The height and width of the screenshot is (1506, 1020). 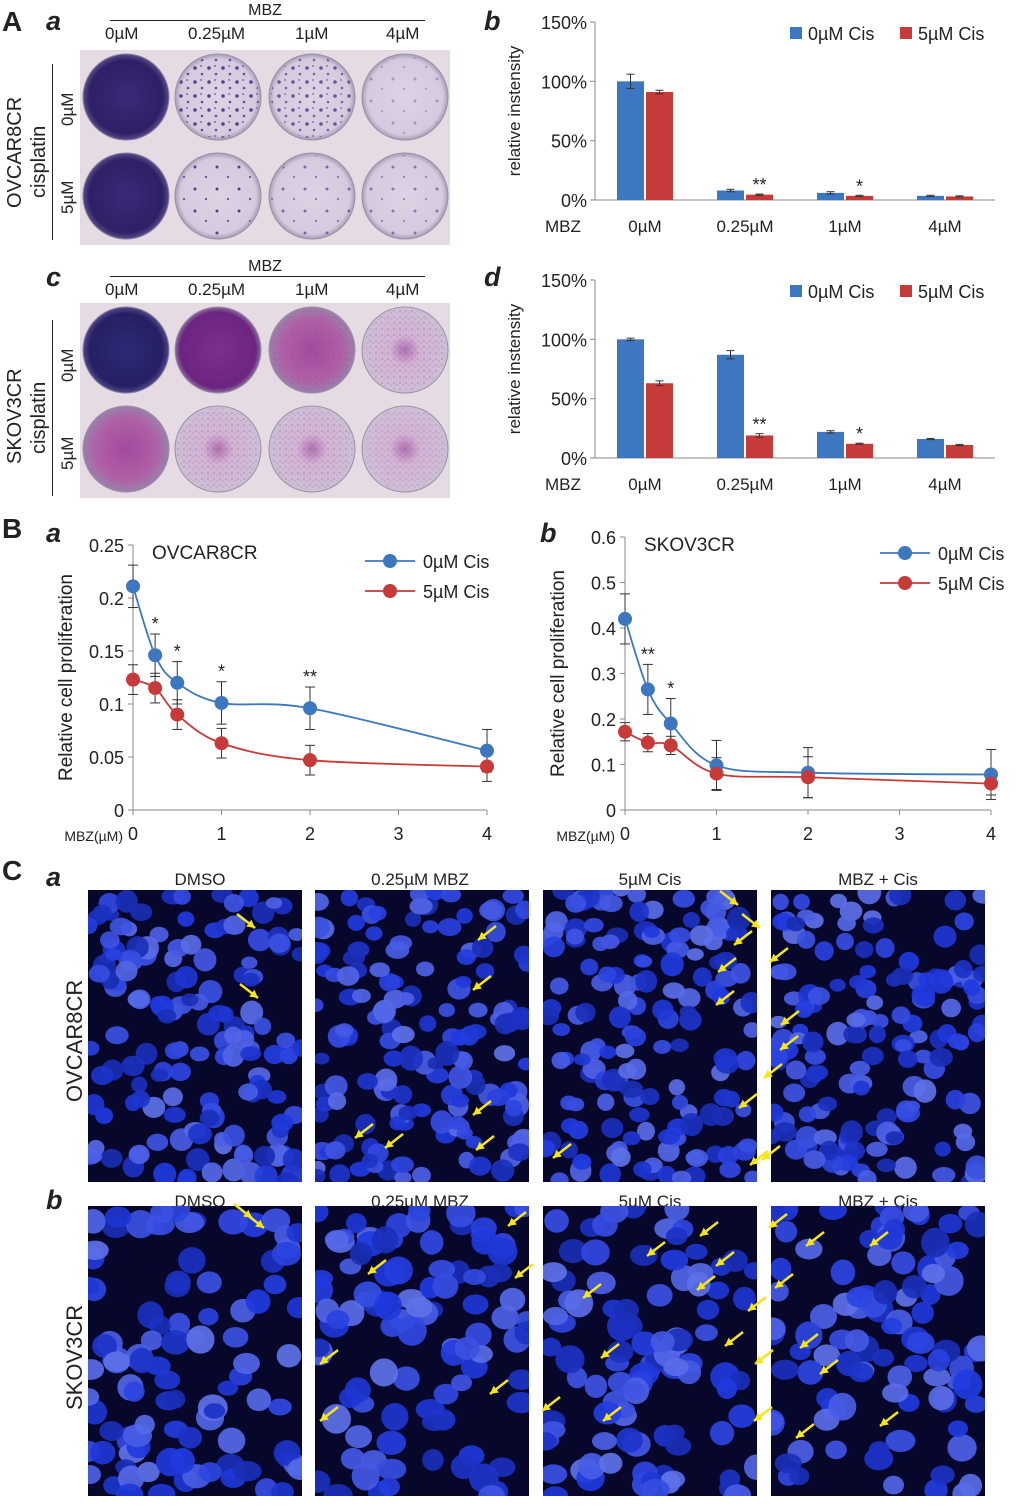 I want to click on y-tick-label: 50%, so click(x=569, y=142).